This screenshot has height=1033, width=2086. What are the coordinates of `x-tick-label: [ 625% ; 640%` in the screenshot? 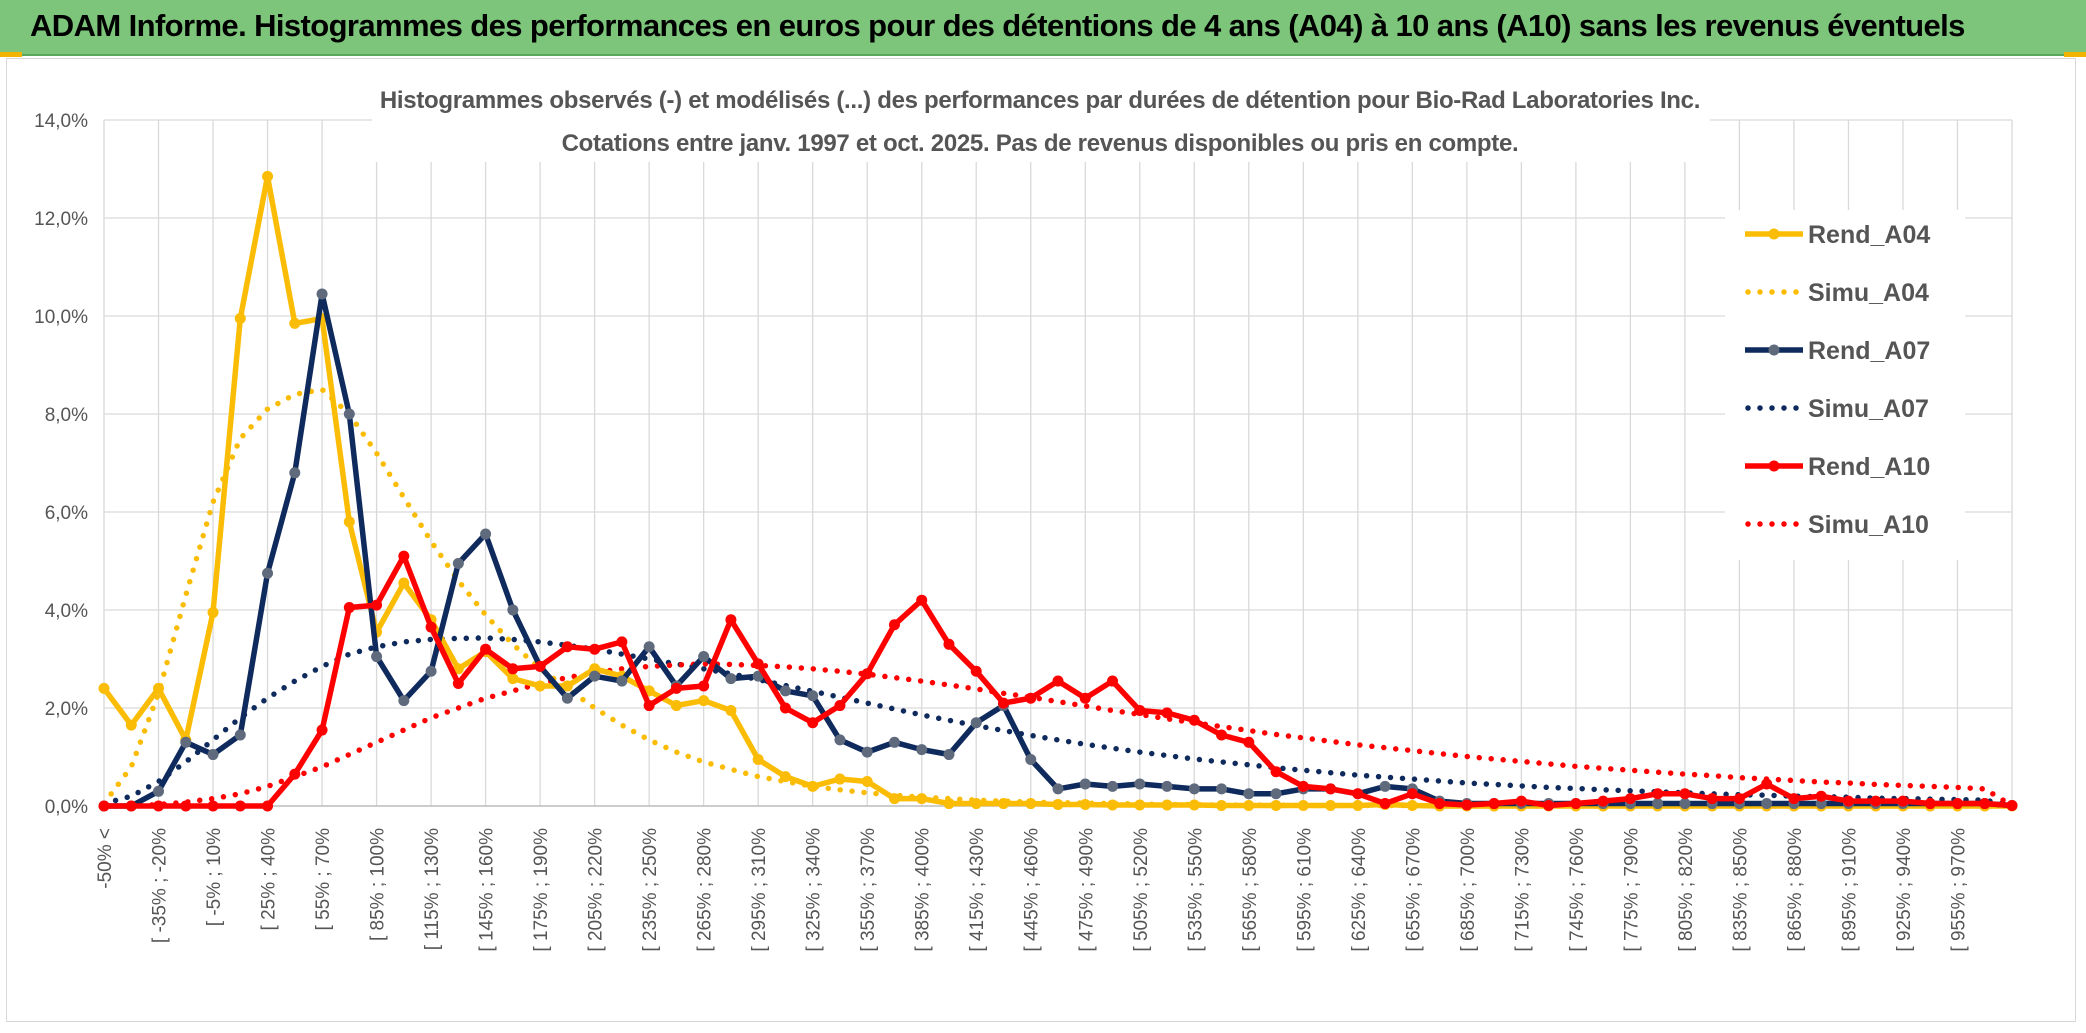 It's located at (1359, 890).